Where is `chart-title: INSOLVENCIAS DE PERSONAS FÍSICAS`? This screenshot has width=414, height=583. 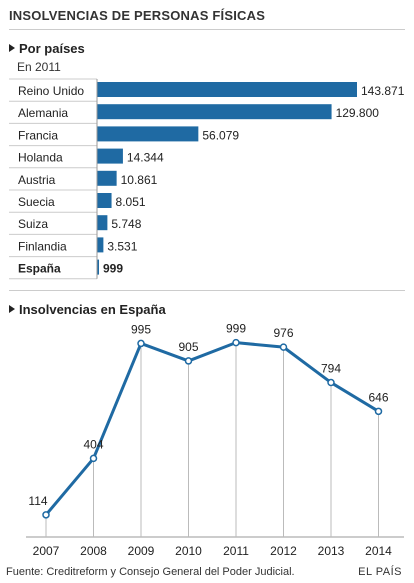 chart-title: INSOLVENCIAS DE PERSONAS FÍSICAS is located at coordinates (137, 15).